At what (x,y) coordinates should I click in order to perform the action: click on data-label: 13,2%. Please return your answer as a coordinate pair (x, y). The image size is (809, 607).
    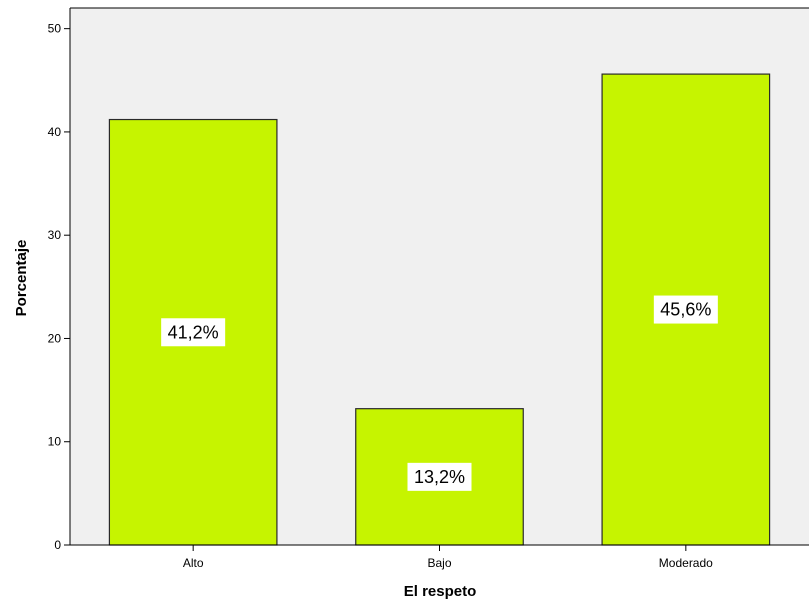
    Looking at the image, I should click on (439, 477).